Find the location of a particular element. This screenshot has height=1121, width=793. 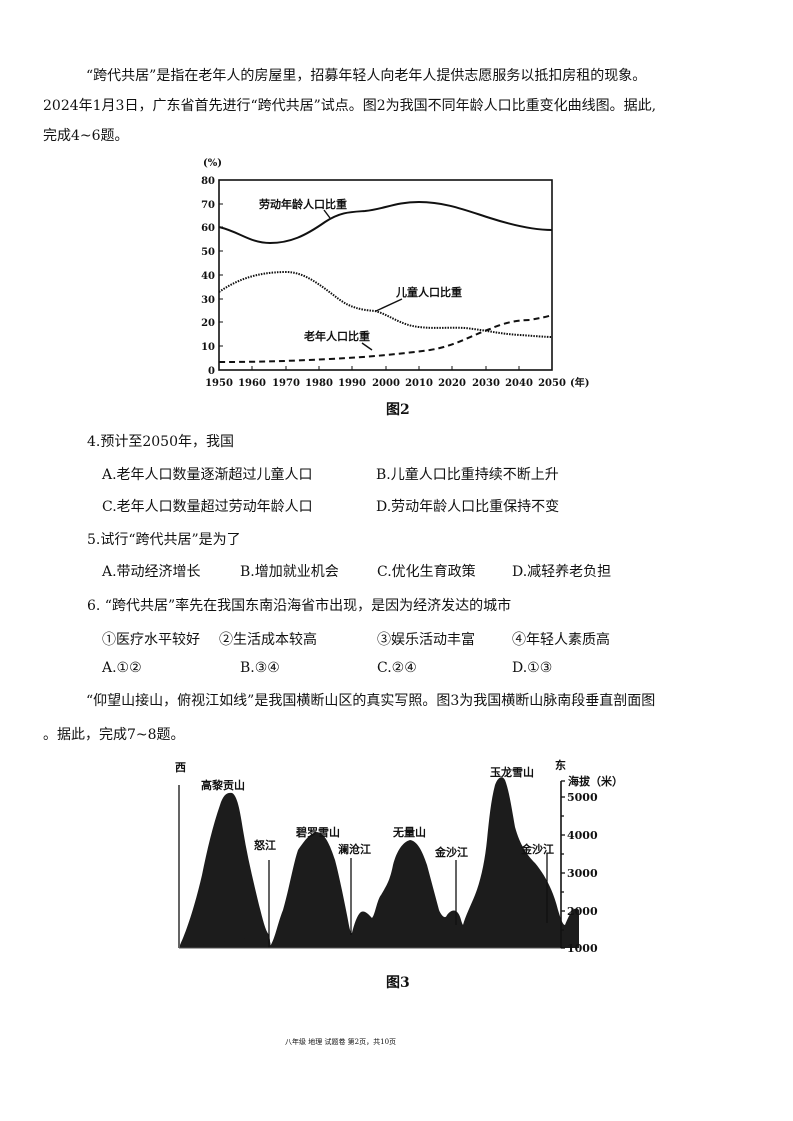

altitude-axis-title: 海拔（米） is located at coordinates (595, 781).